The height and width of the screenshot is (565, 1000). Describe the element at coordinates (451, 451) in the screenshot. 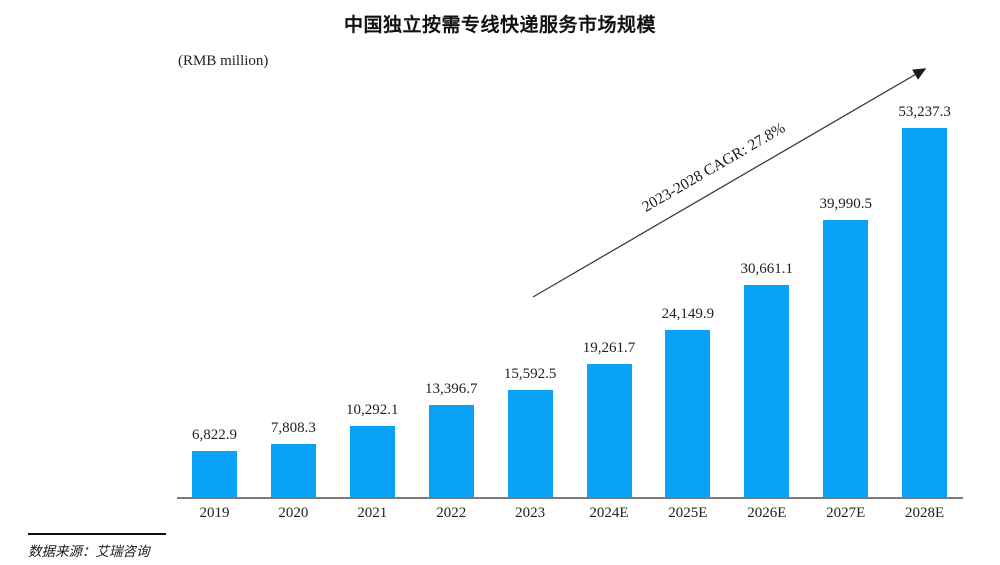

I see `bar-2022` at that location.